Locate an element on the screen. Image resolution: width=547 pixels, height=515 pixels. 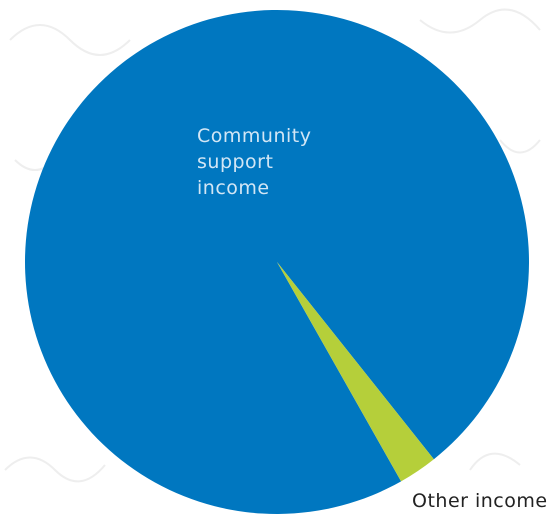
slice-label-other-income: Other income is located at coordinates (479, 501).